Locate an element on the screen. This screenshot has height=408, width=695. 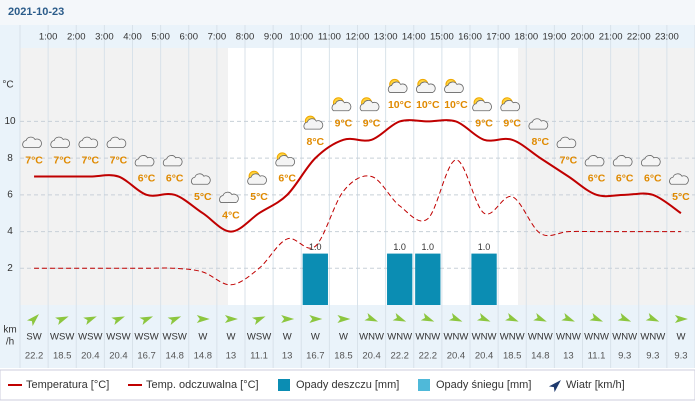
temperature-label: 6°C is located at coordinates (625, 179).